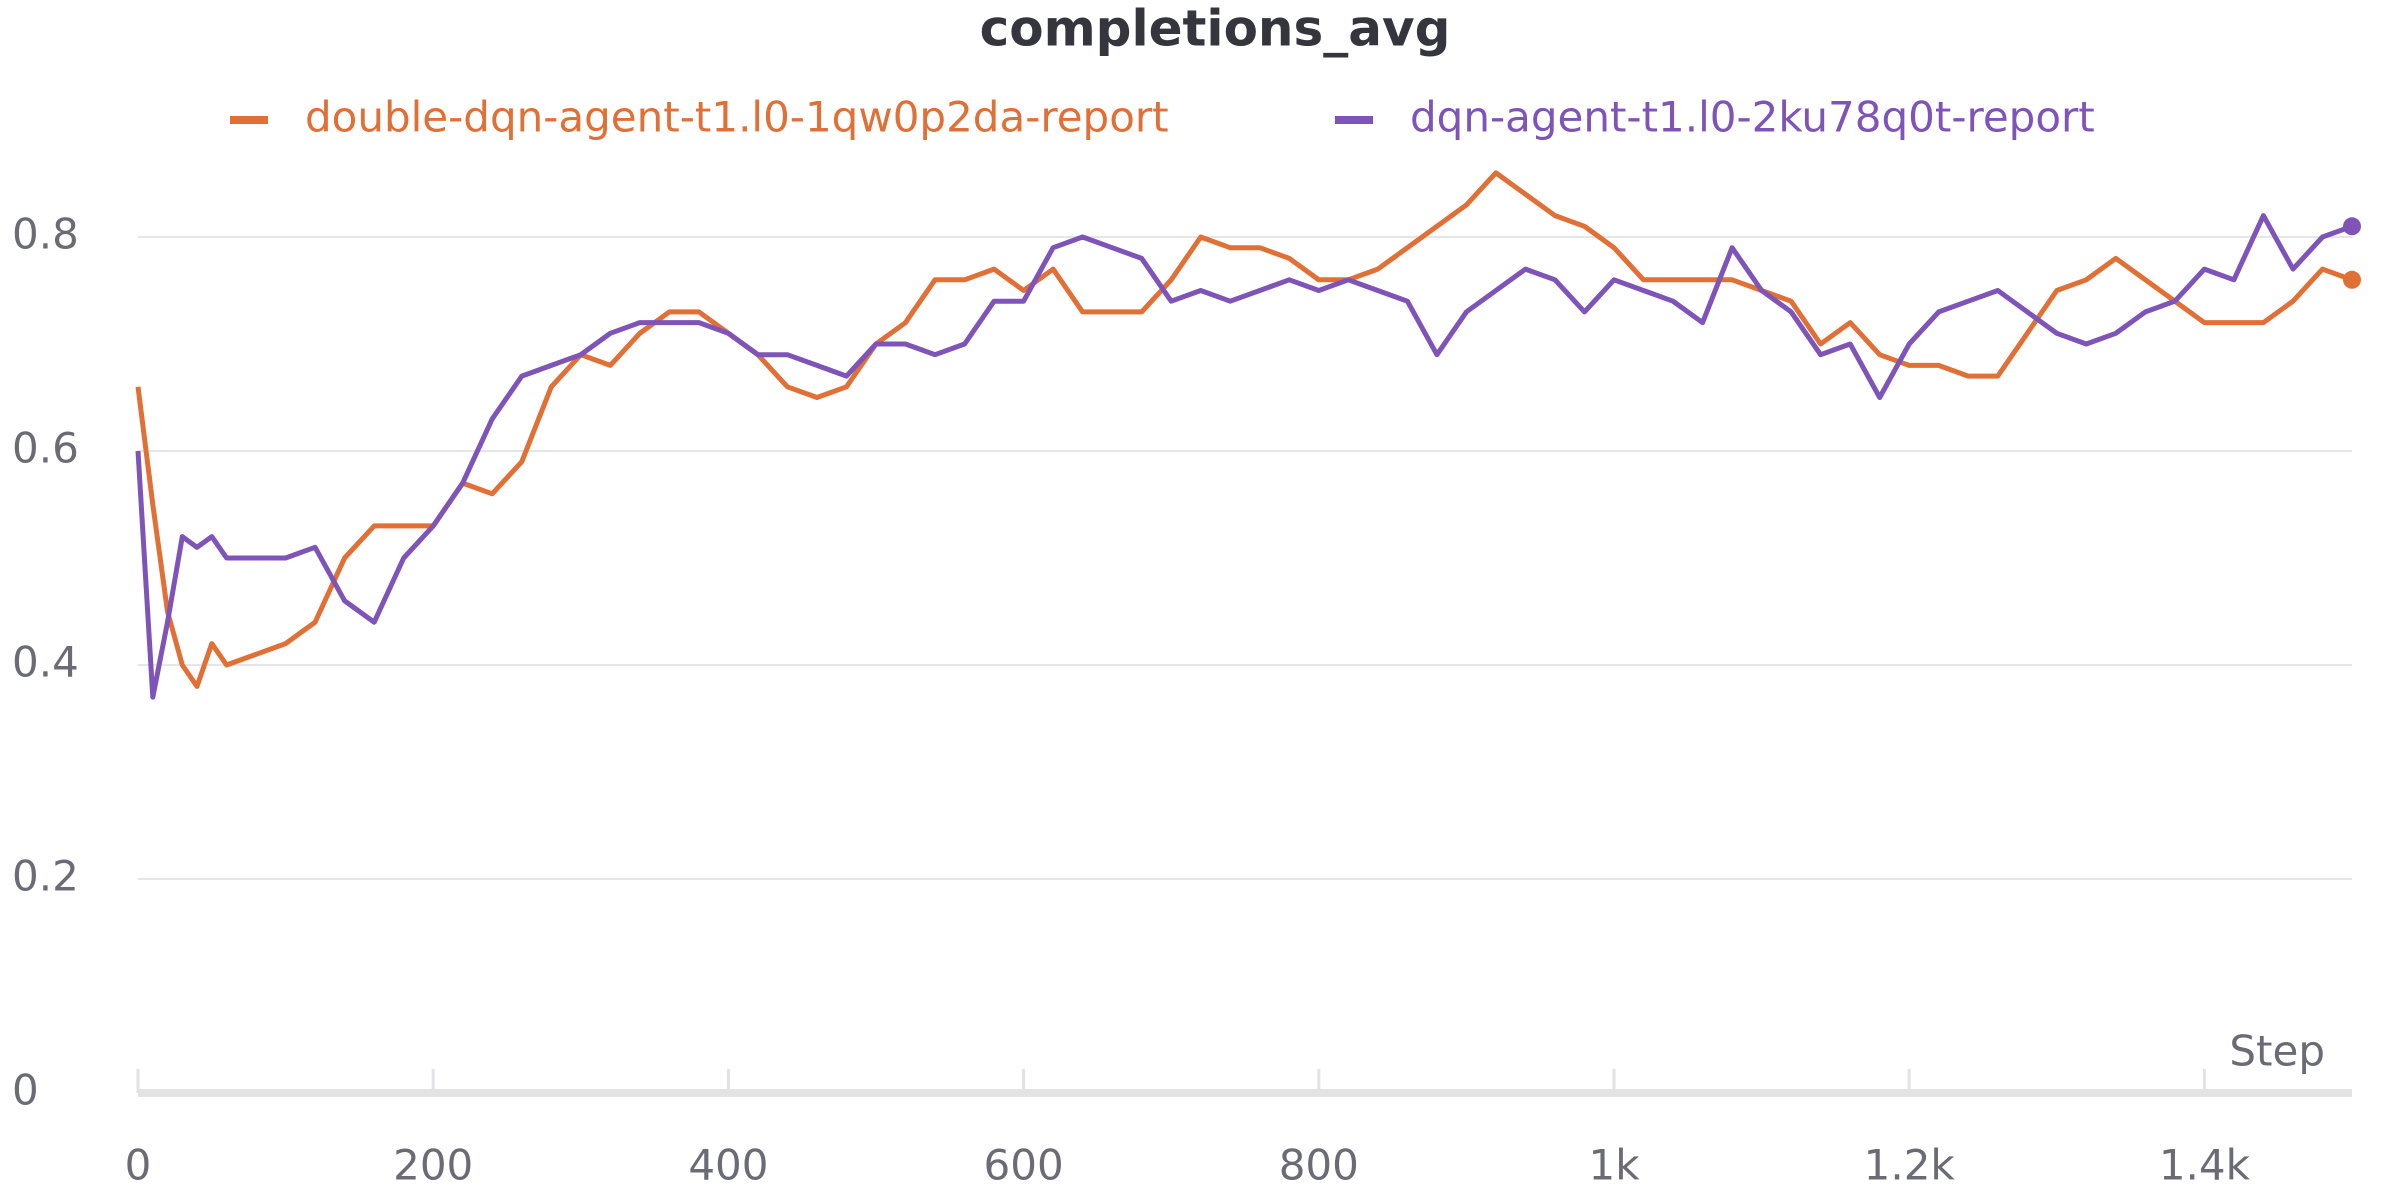  I want to click on x-axis-label: Step, so click(2277, 1051).